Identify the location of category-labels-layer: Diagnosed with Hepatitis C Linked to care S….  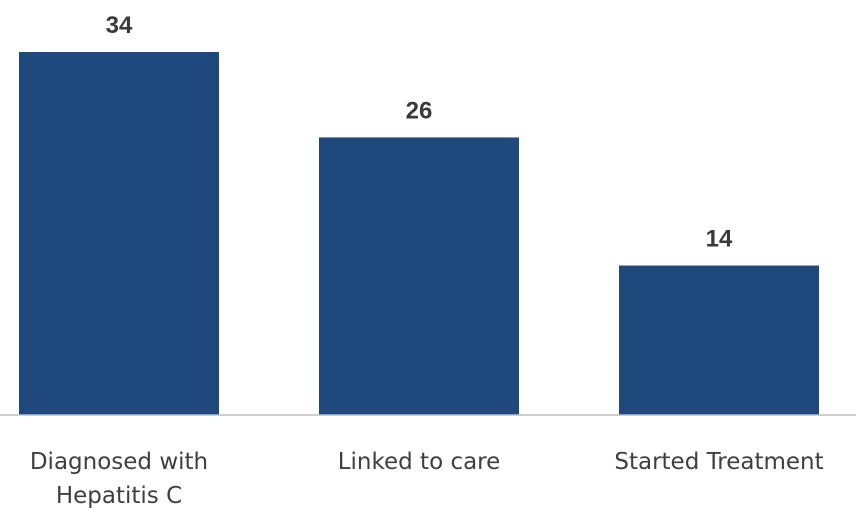
(427, 479).